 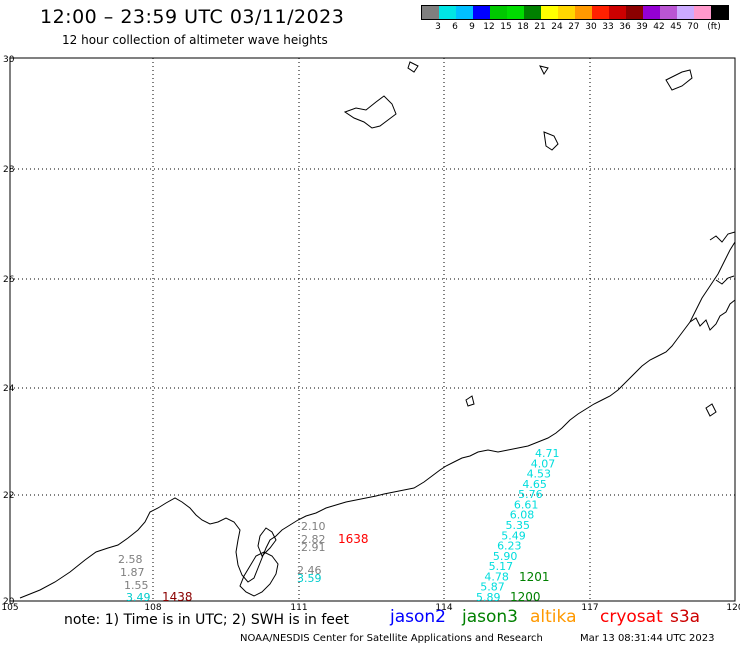 I want to click on scale-label: 42, so click(x=659, y=27).